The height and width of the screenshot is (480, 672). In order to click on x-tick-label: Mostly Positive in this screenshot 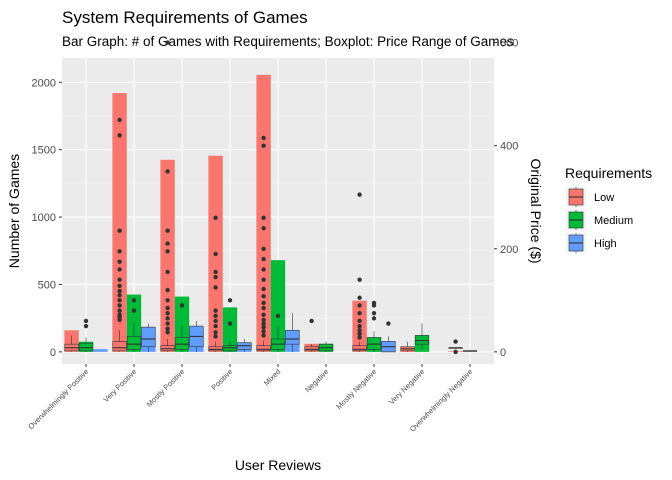, I will do `click(166, 388)`.